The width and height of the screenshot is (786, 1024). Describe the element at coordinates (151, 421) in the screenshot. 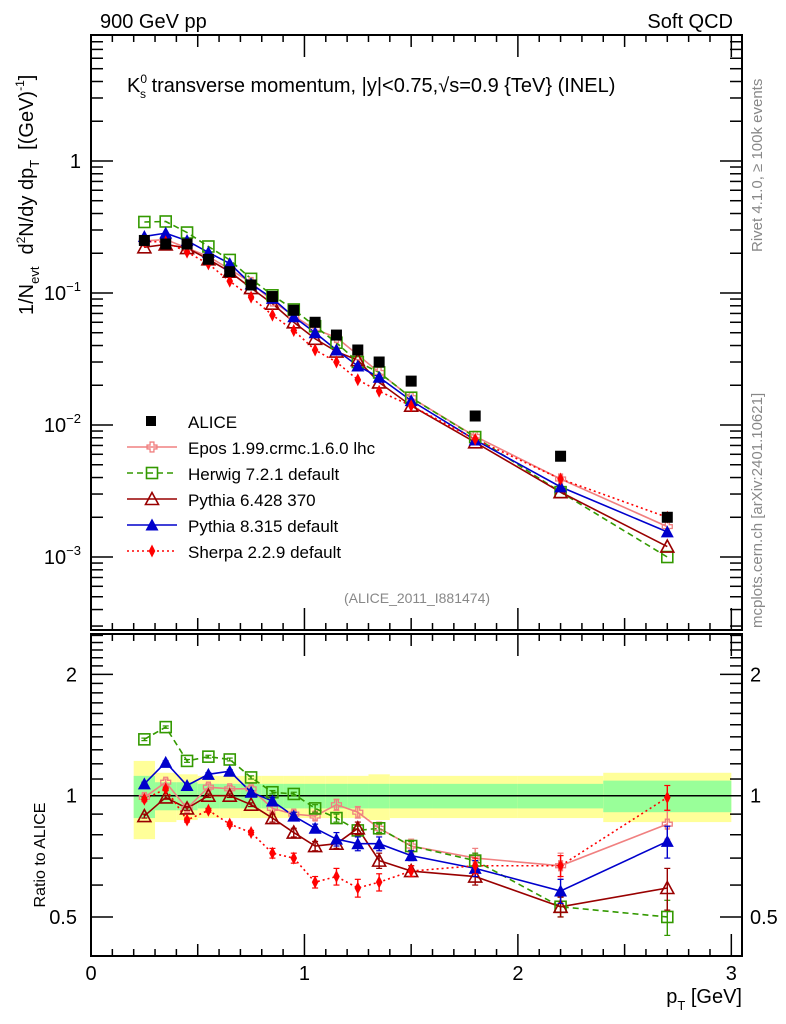

I see `legend-marker-alice` at that location.